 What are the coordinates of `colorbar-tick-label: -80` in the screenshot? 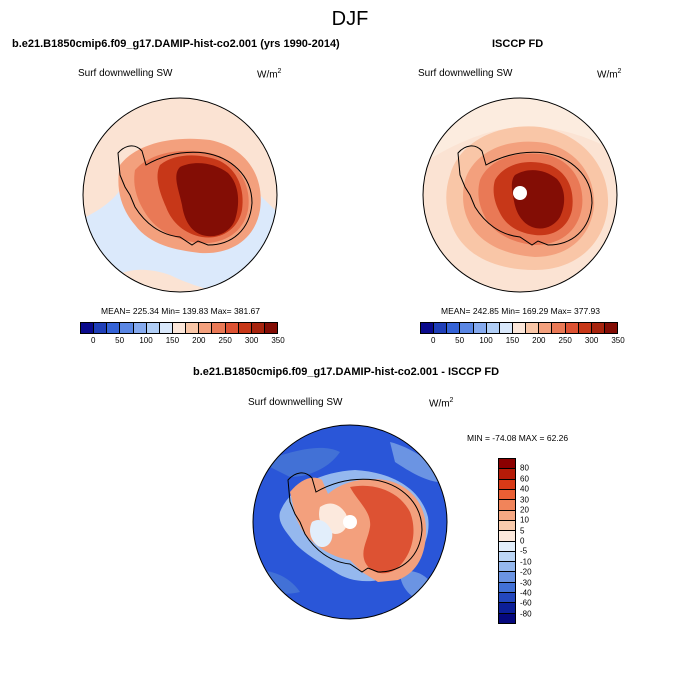 It's located at (526, 614).